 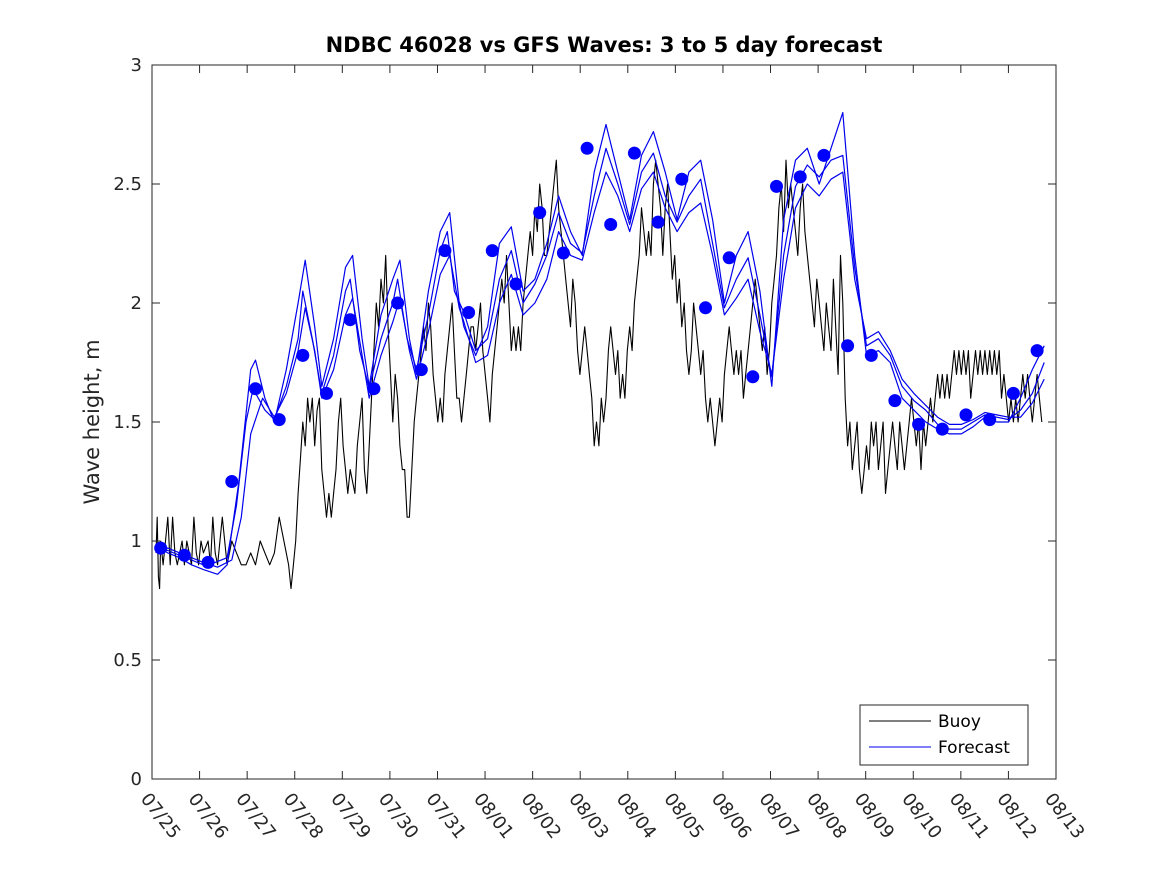 What do you see at coordinates (127, 660) in the screenshot?
I see `y-tick-label: 0.5` at bounding box center [127, 660].